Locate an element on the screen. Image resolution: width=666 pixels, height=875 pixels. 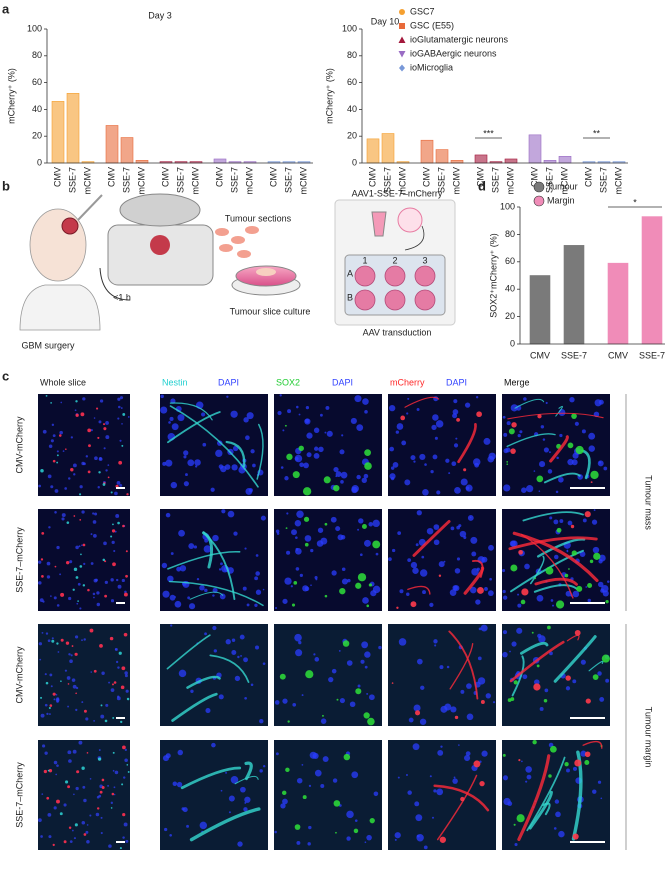
y-tick-label: 0 is located at coordinates (354, 162).